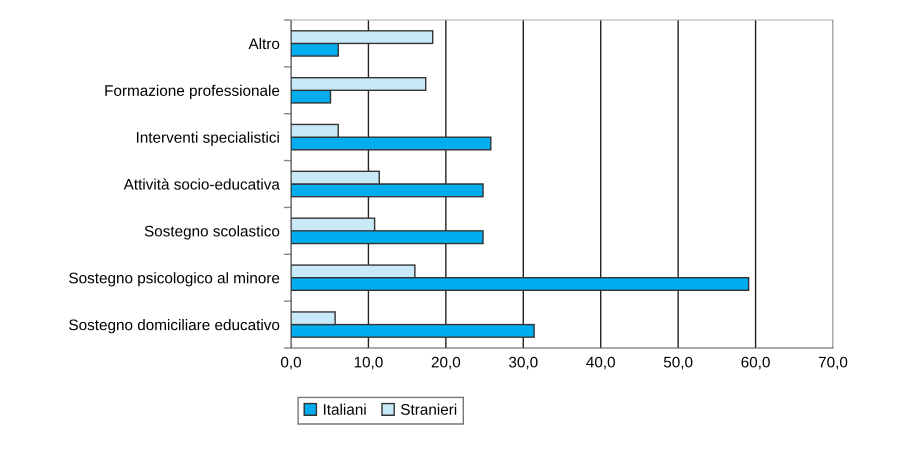  What do you see at coordinates (192, 91) in the screenshot?
I see `y-tick-label: Formazione professionale` at bounding box center [192, 91].